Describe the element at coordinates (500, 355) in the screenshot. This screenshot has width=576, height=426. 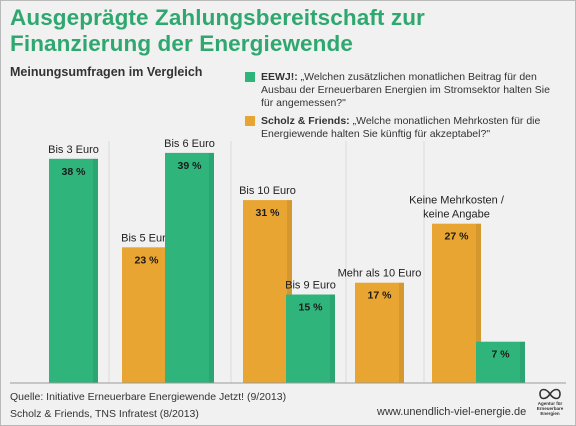
I see `data-label: 7 %` at that location.